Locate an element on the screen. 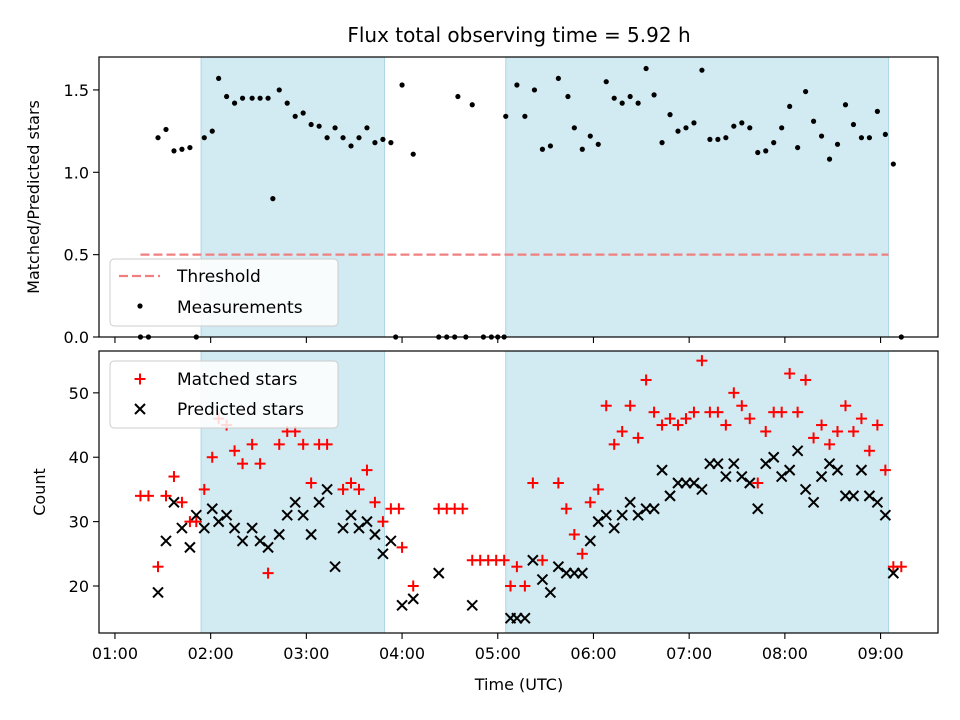 This screenshot has width=960, height=720. y-axis-label: Count is located at coordinates (39, 492).